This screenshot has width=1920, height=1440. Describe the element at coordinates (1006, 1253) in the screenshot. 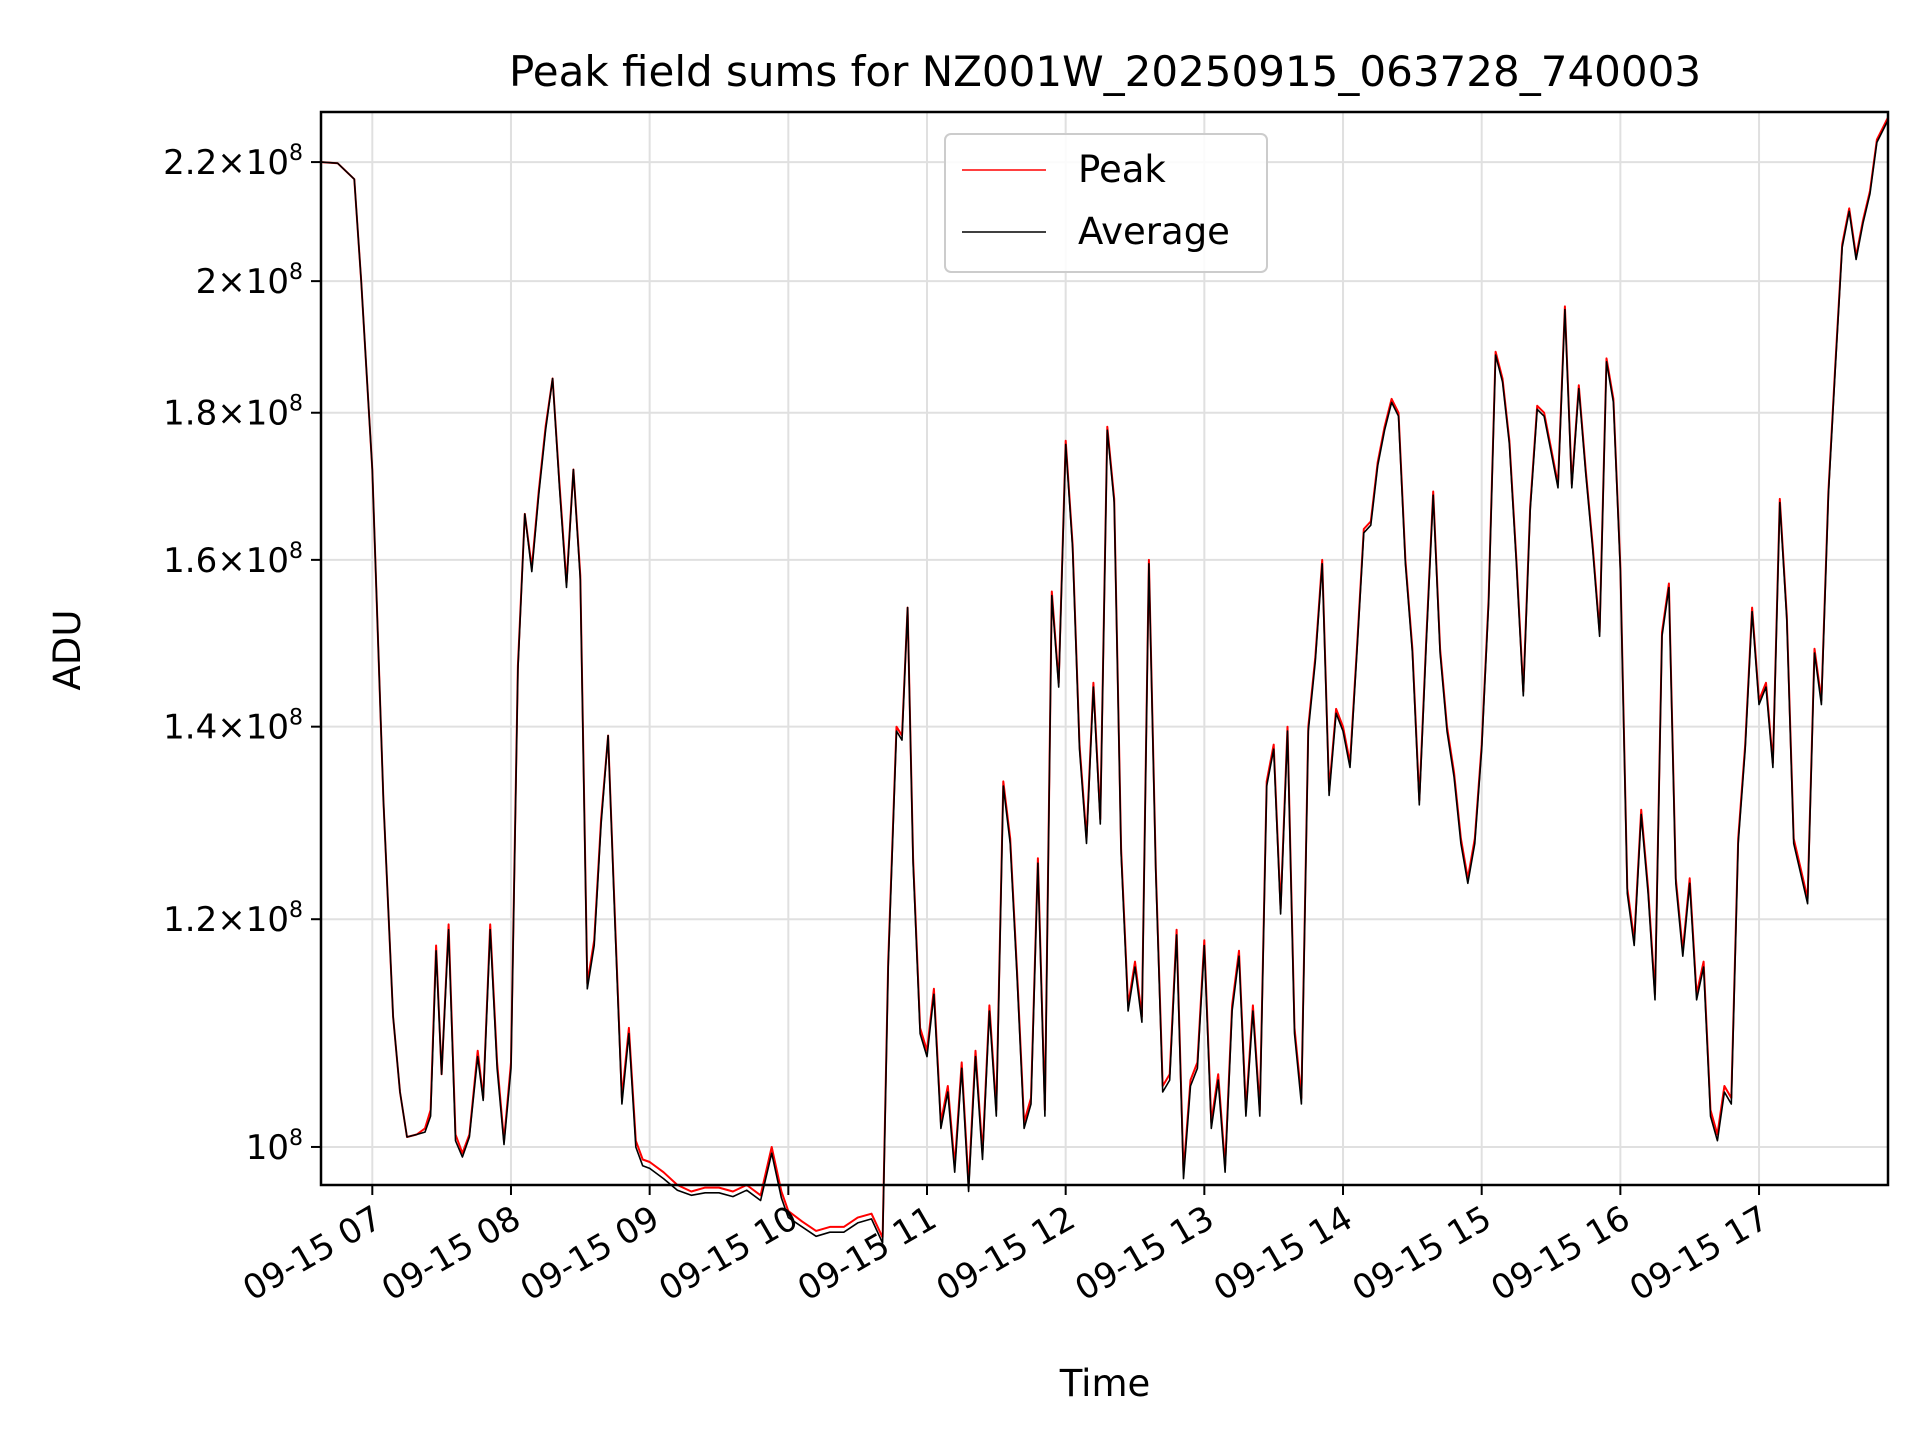

I see `x-tick-label: 09-15 12` at that location.